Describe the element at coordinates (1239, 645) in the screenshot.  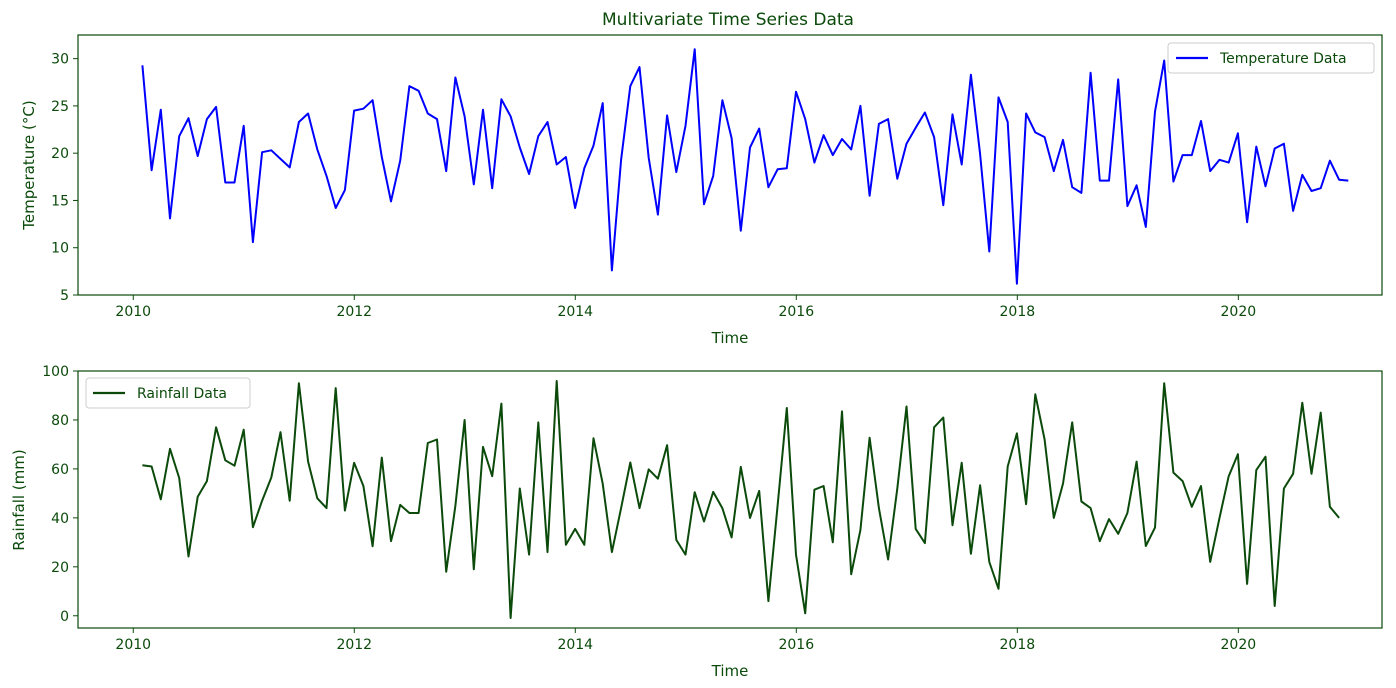
I see `rainfall-x-tick-label: 2020` at that location.